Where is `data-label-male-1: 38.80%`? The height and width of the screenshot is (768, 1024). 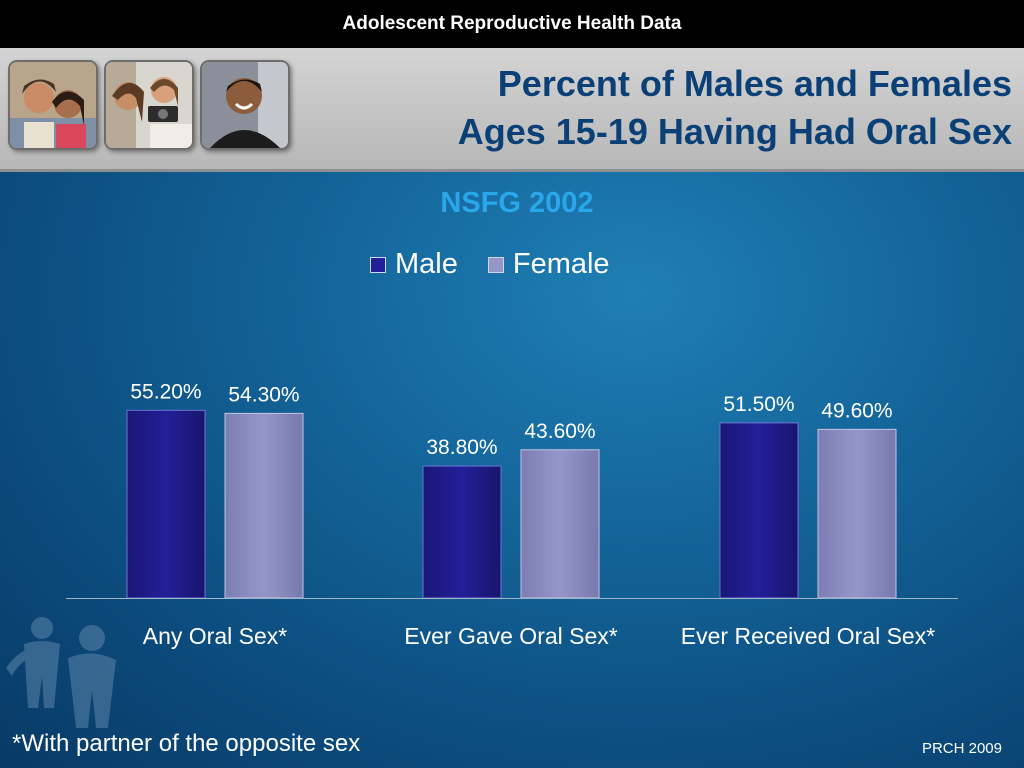
data-label-male-1: 38.80% is located at coordinates (461, 447).